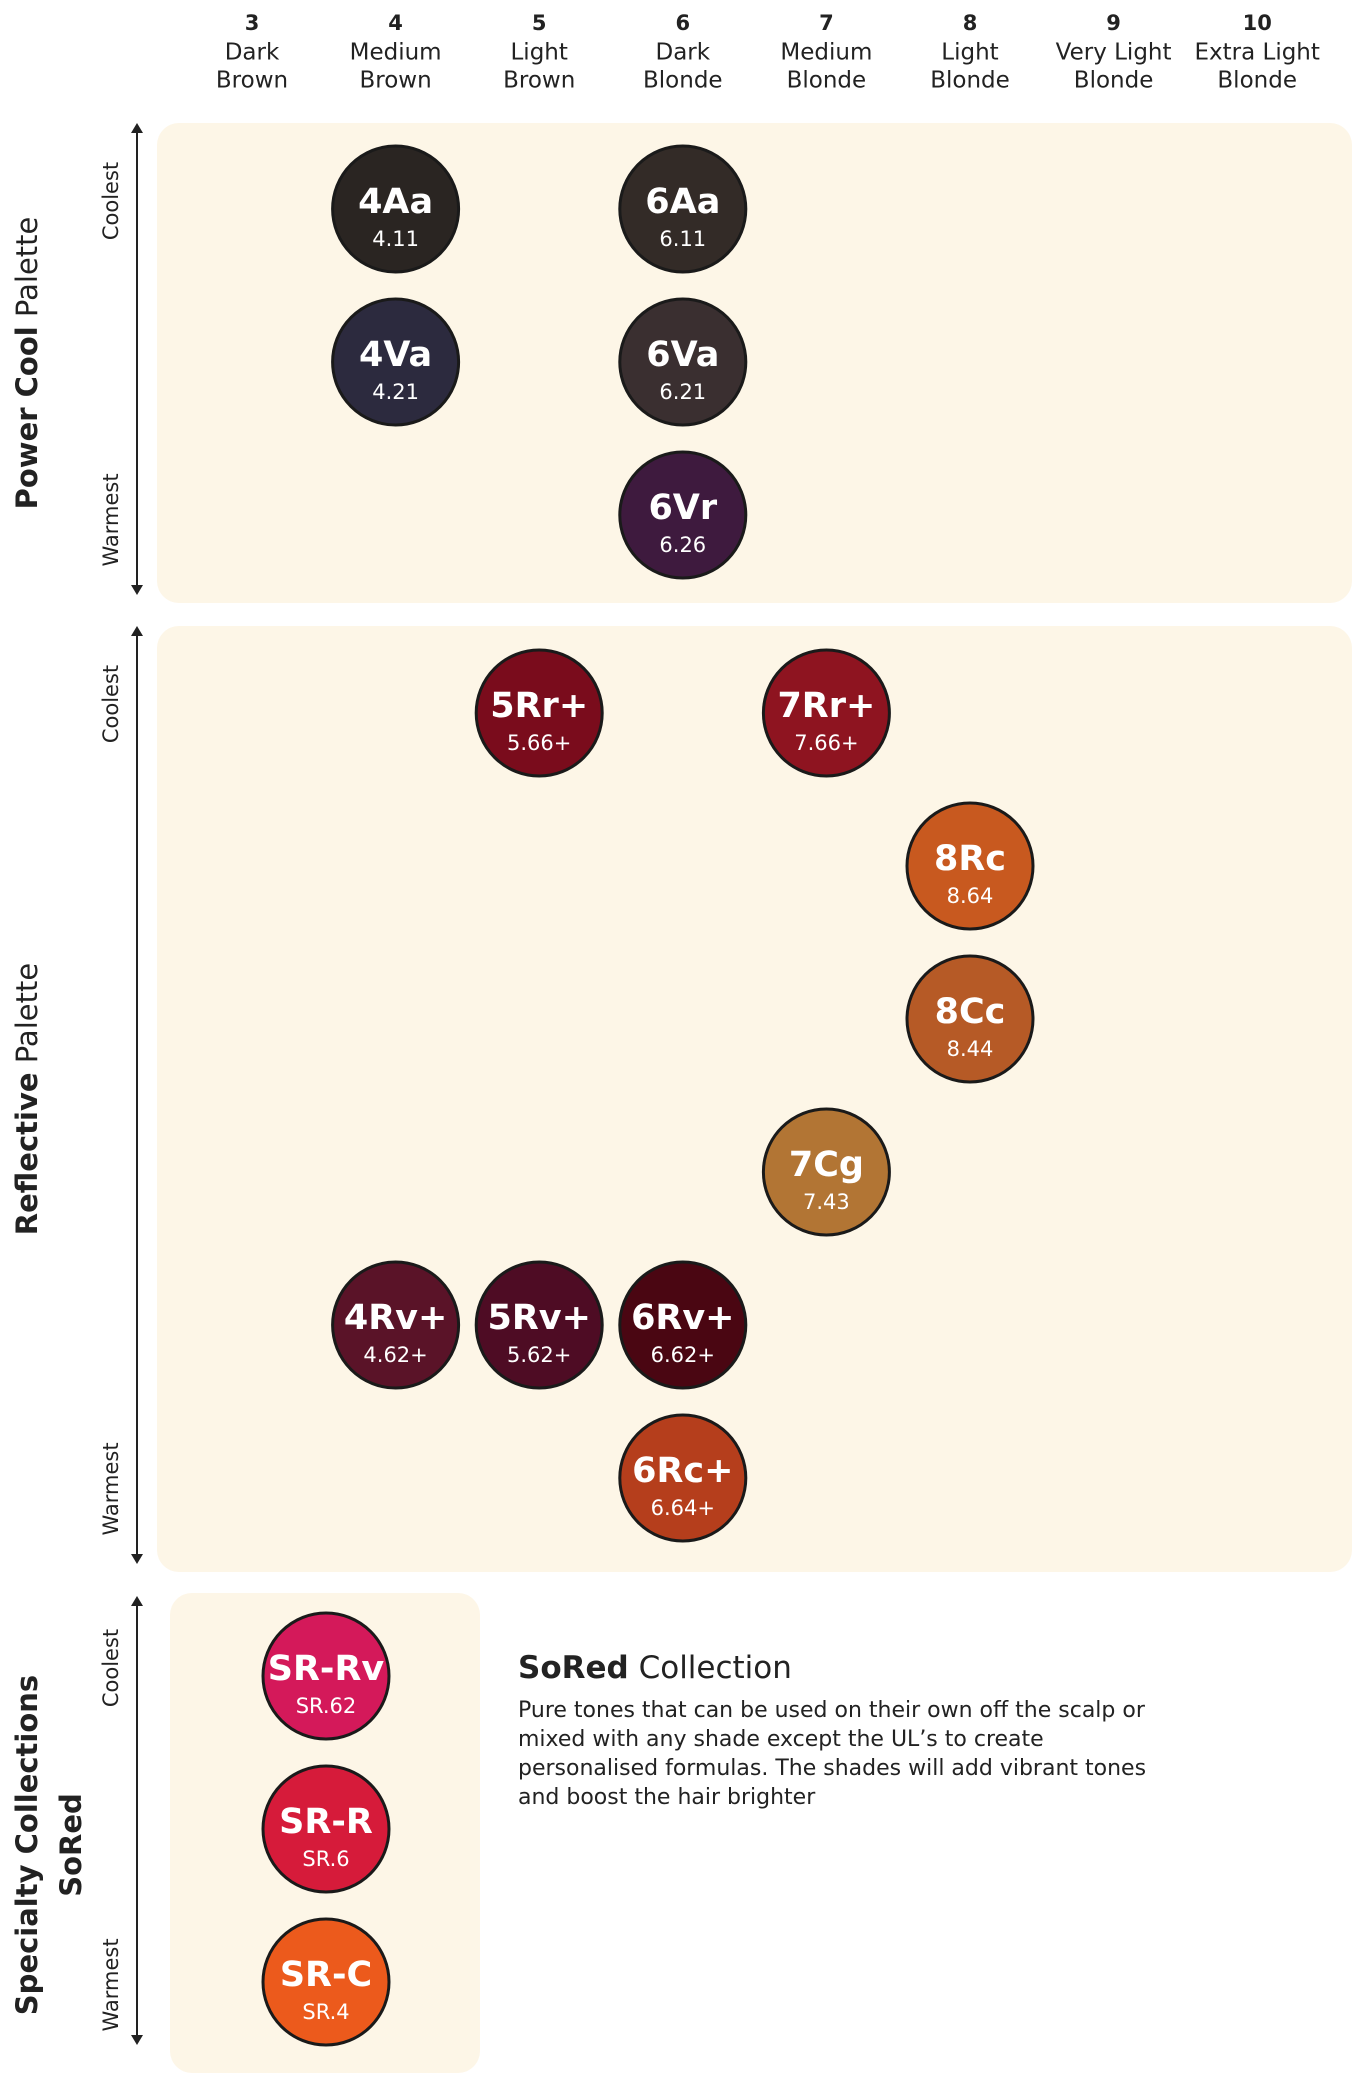  What do you see at coordinates (27, 363) in the screenshot?
I see `section-title: Power Cool Palette` at bounding box center [27, 363].